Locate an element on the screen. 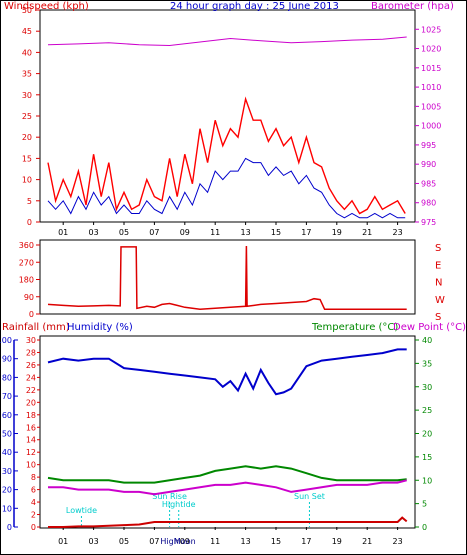 Image resolution: width=467 pixels, height=555 pixels. baro-tick-label: 1020 is located at coordinates (431, 49).